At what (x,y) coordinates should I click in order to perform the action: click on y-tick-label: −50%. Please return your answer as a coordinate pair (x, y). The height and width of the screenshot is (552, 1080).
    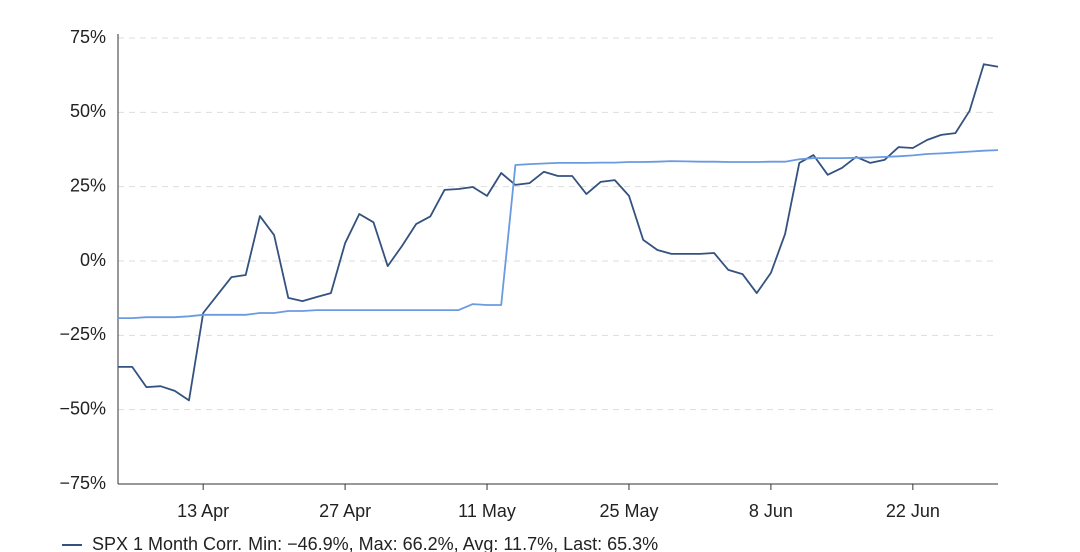
    Looking at the image, I should click on (82, 408).